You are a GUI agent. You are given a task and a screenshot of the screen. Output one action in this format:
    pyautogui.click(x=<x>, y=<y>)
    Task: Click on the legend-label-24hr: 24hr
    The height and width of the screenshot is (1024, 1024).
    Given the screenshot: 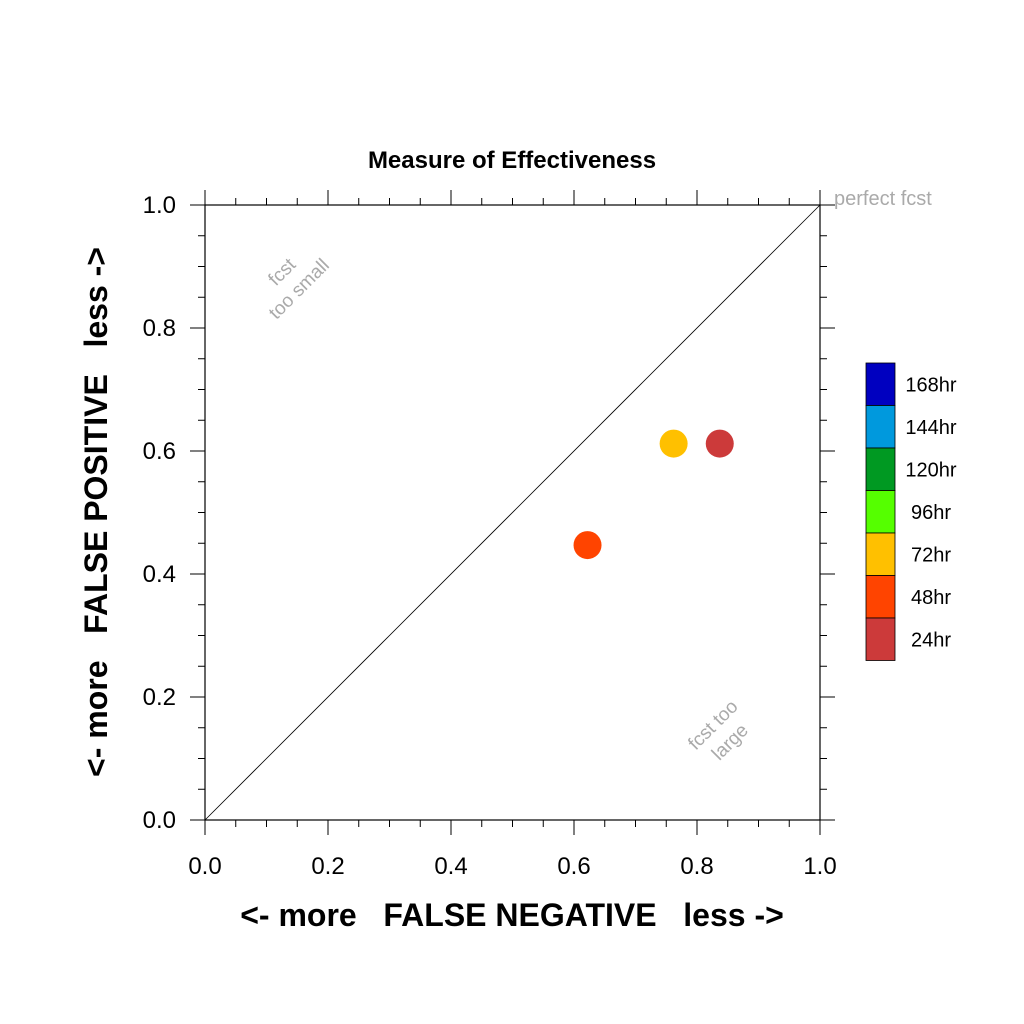 What is the action you would take?
    pyautogui.click(x=931, y=640)
    